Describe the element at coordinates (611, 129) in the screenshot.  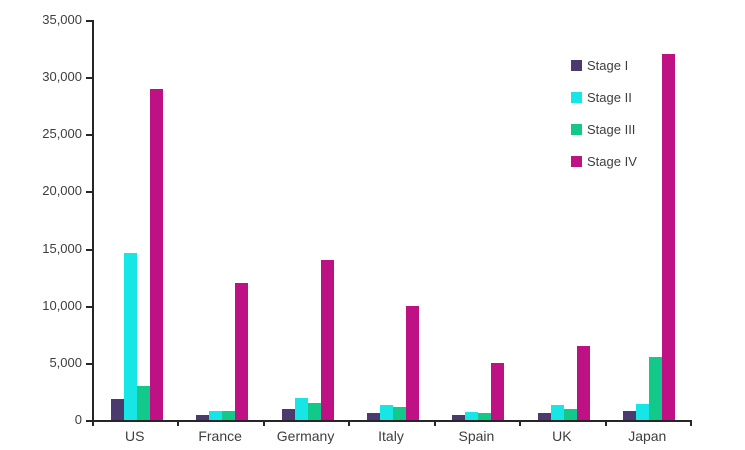
I see `legend-label: Stage III` at that location.